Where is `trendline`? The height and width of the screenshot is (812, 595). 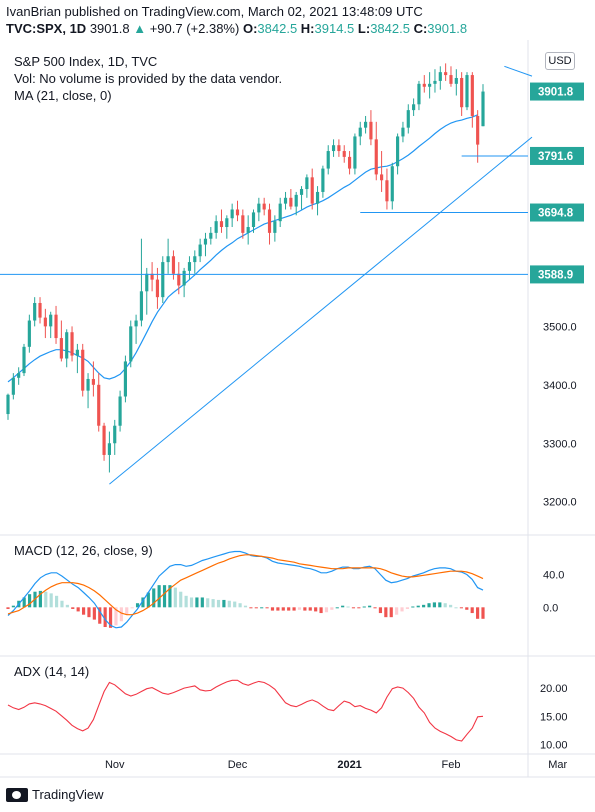
trendline is located at coordinates (518, 71).